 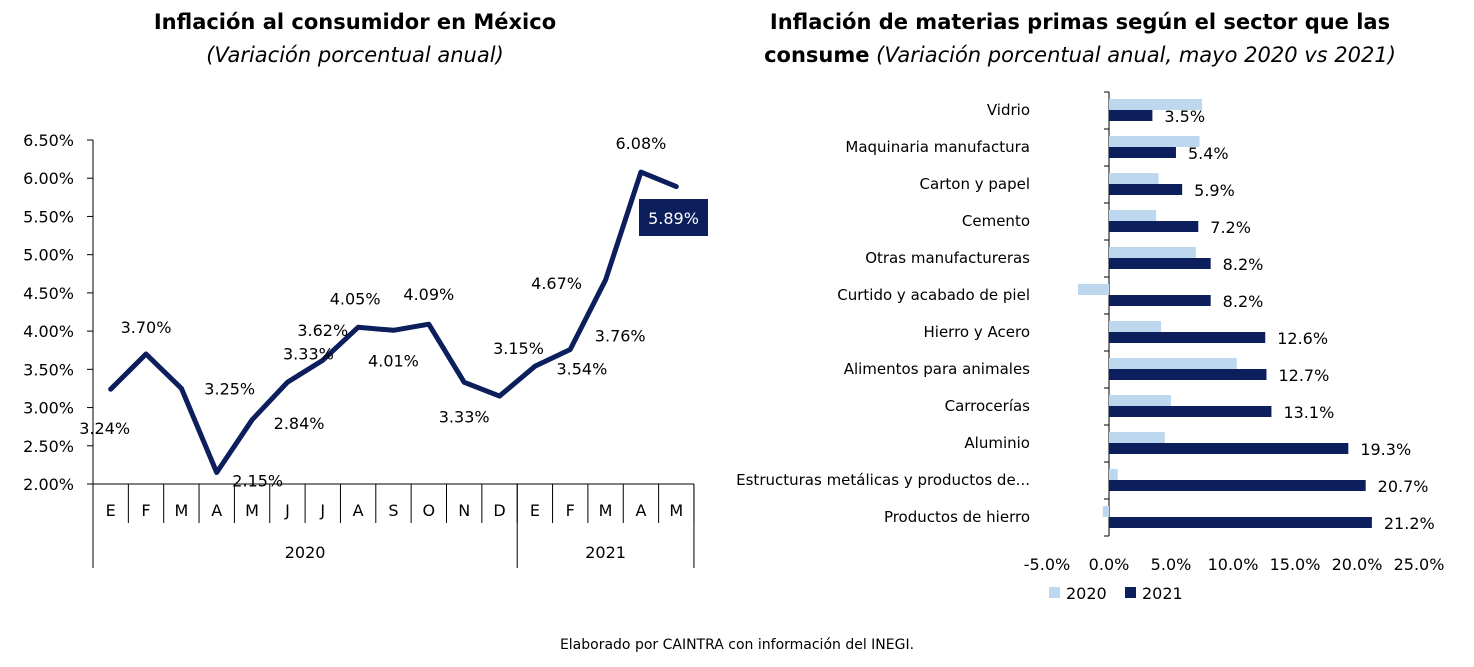 I want to click on y-tick-label: 4.50%, so click(x=48, y=293).